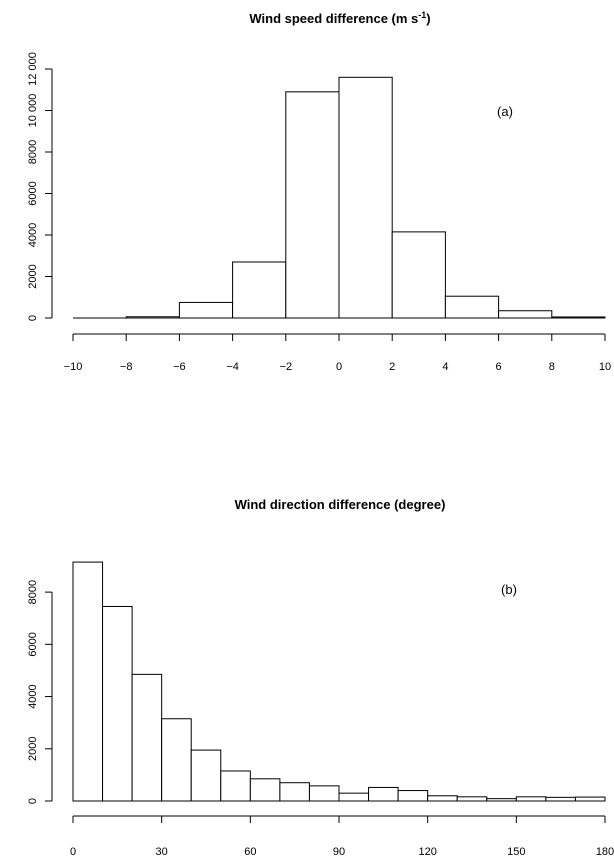 This screenshot has width=614, height=858. What do you see at coordinates (428, 18) in the screenshot?
I see `title-end: )` at bounding box center [428, 18].